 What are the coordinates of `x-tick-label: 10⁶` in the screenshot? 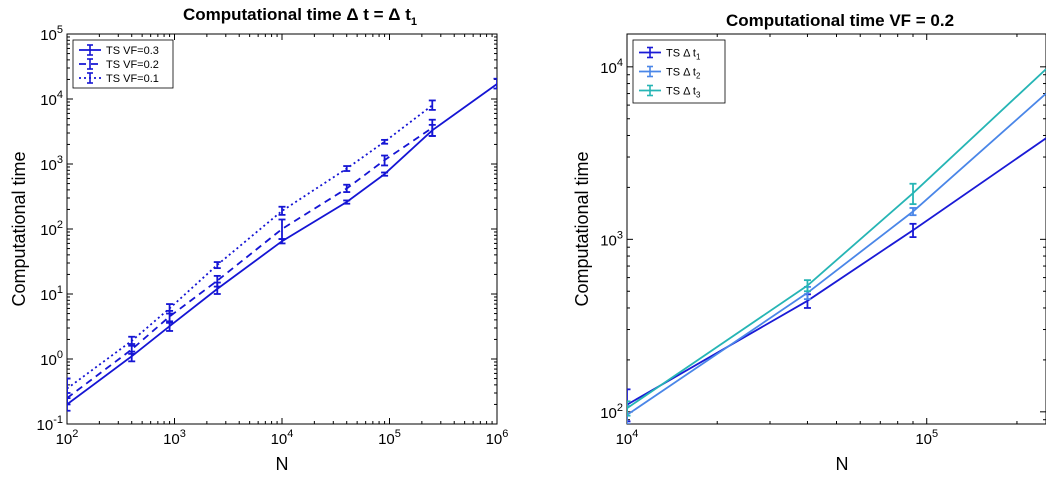 It's located at (497, 438).